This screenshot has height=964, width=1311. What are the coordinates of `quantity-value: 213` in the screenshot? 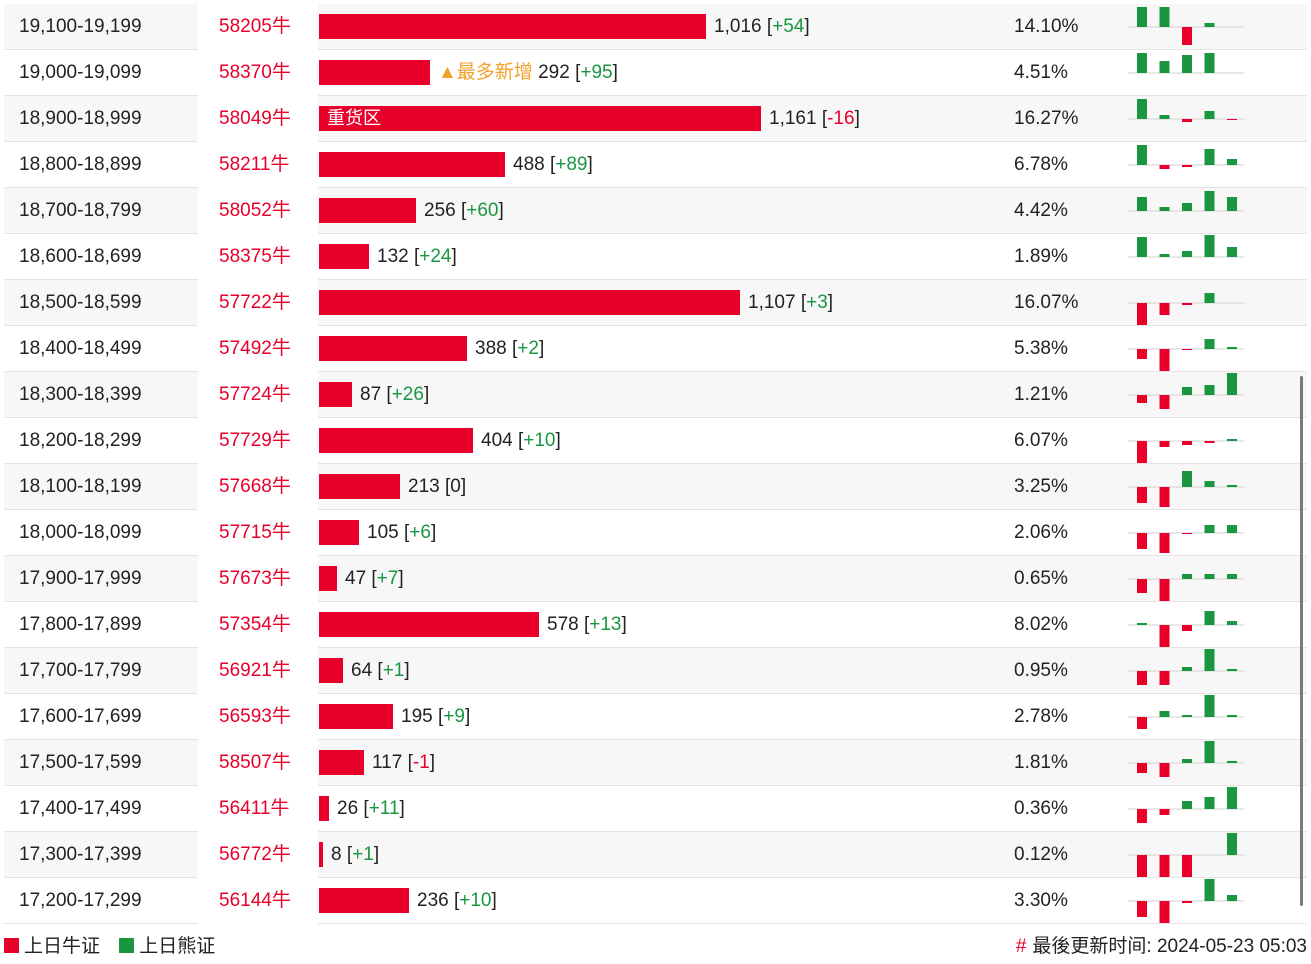 It's located at (424, 486).